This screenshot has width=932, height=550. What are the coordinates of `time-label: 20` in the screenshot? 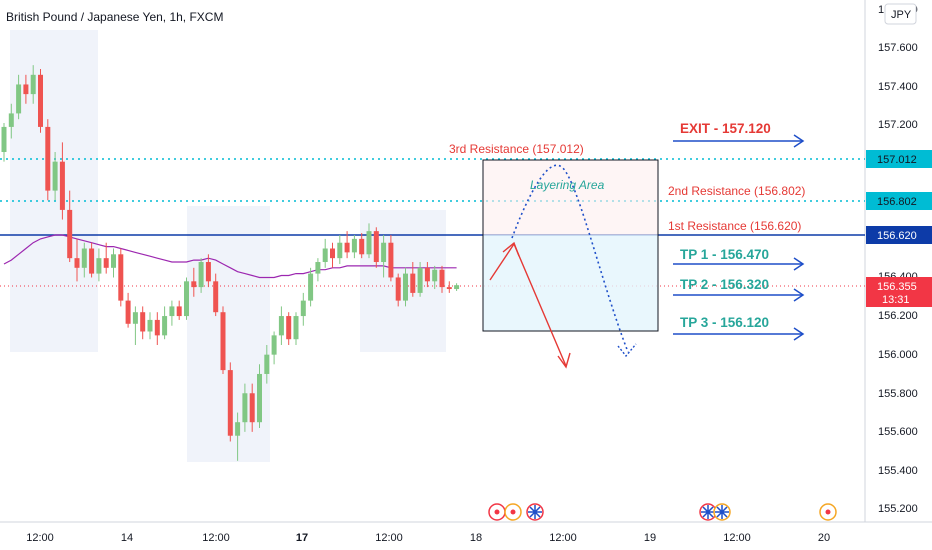 It's located at (824, 538).